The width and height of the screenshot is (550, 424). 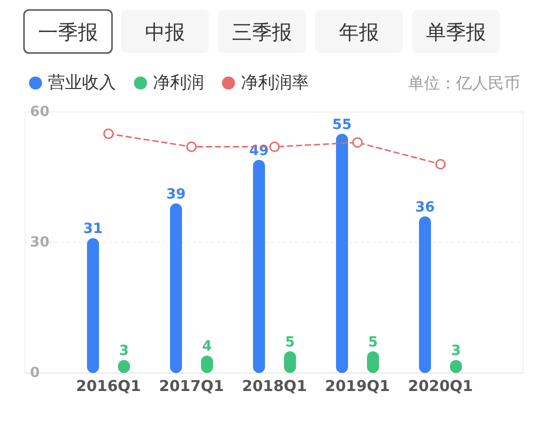 I want to click on x-tick-label: 2017Q1, so click(x=191, y=386).